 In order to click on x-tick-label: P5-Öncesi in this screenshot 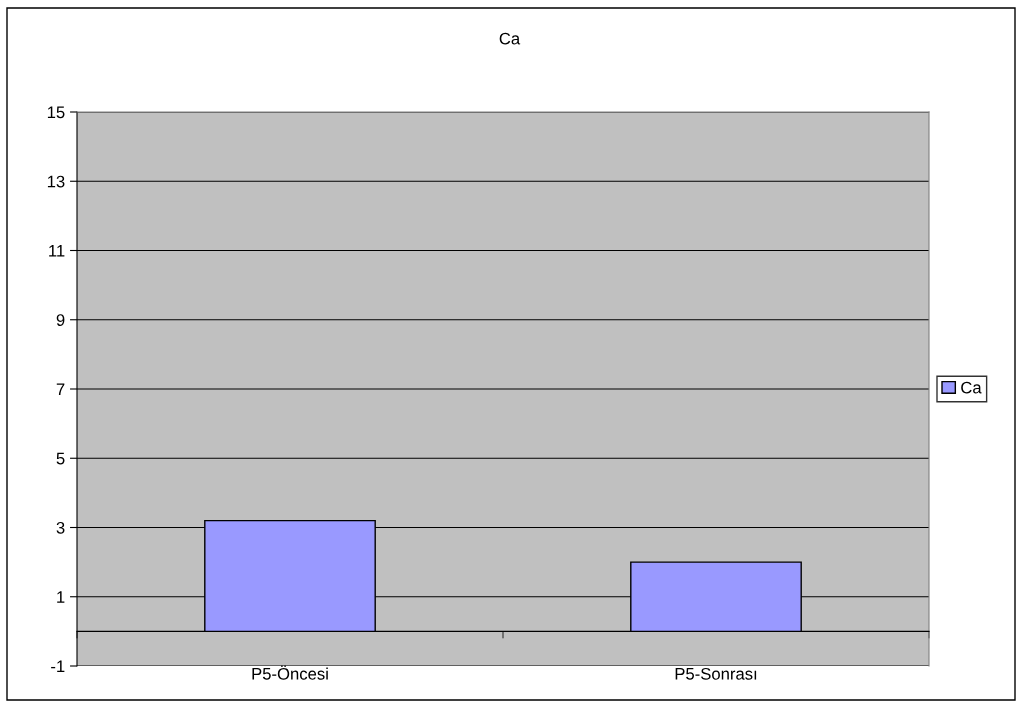, I will do `click(290, 672)`.